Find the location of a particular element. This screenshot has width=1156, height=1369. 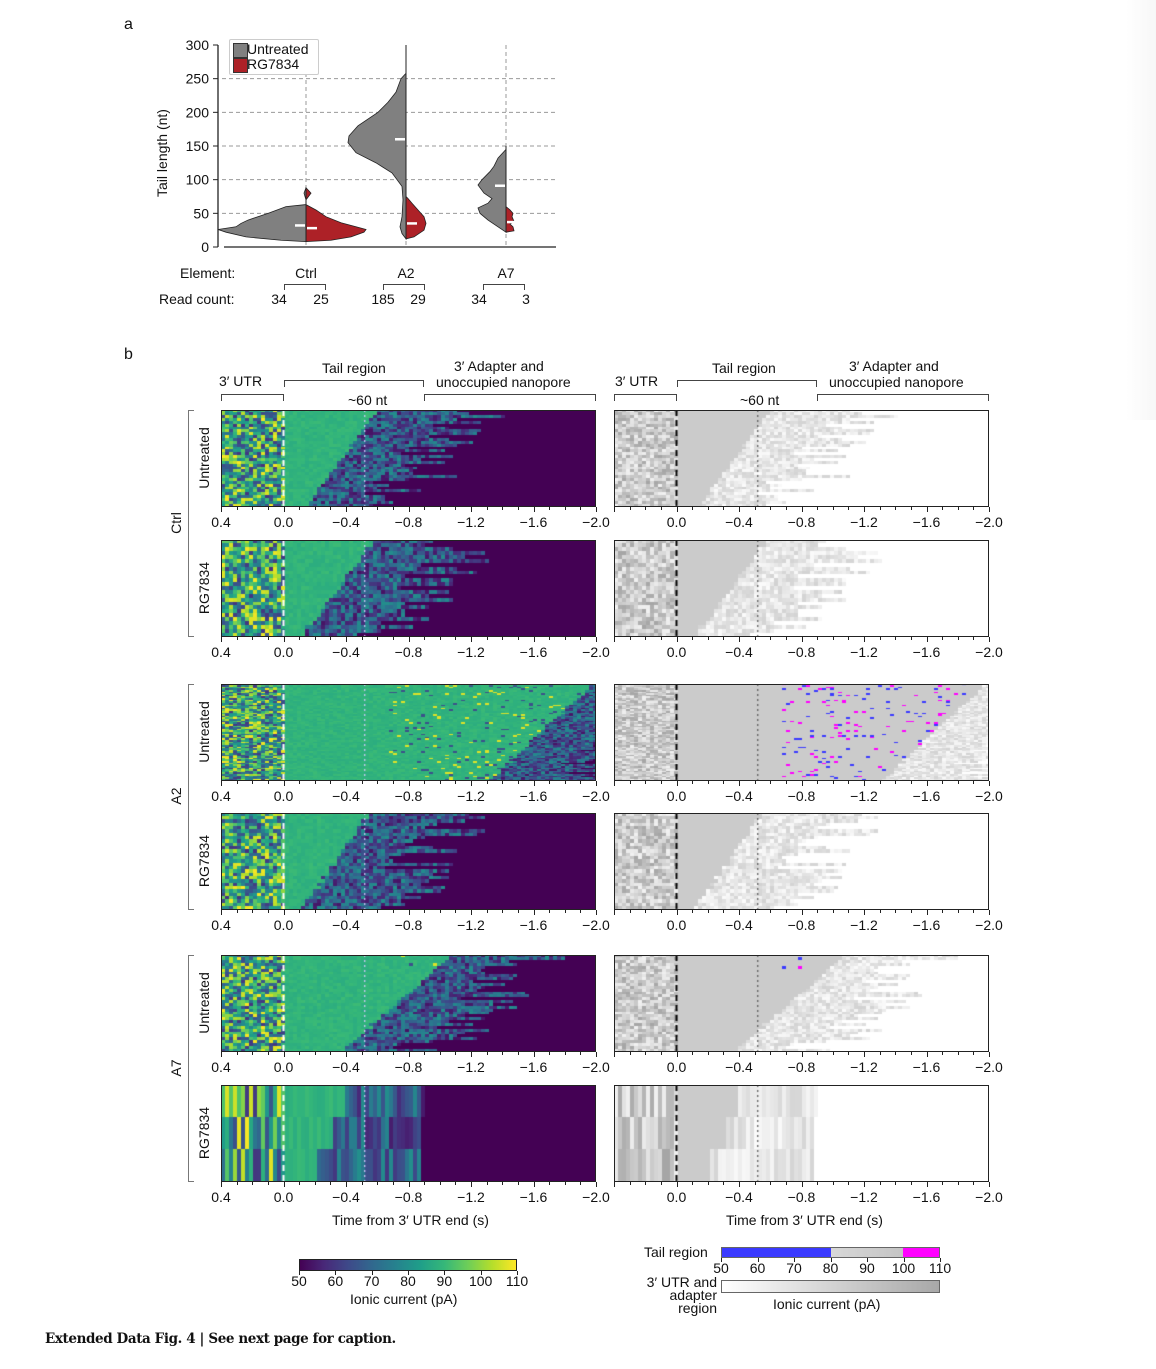

colorbar-tick-label: 100 is located at coordinates (903, 1268).